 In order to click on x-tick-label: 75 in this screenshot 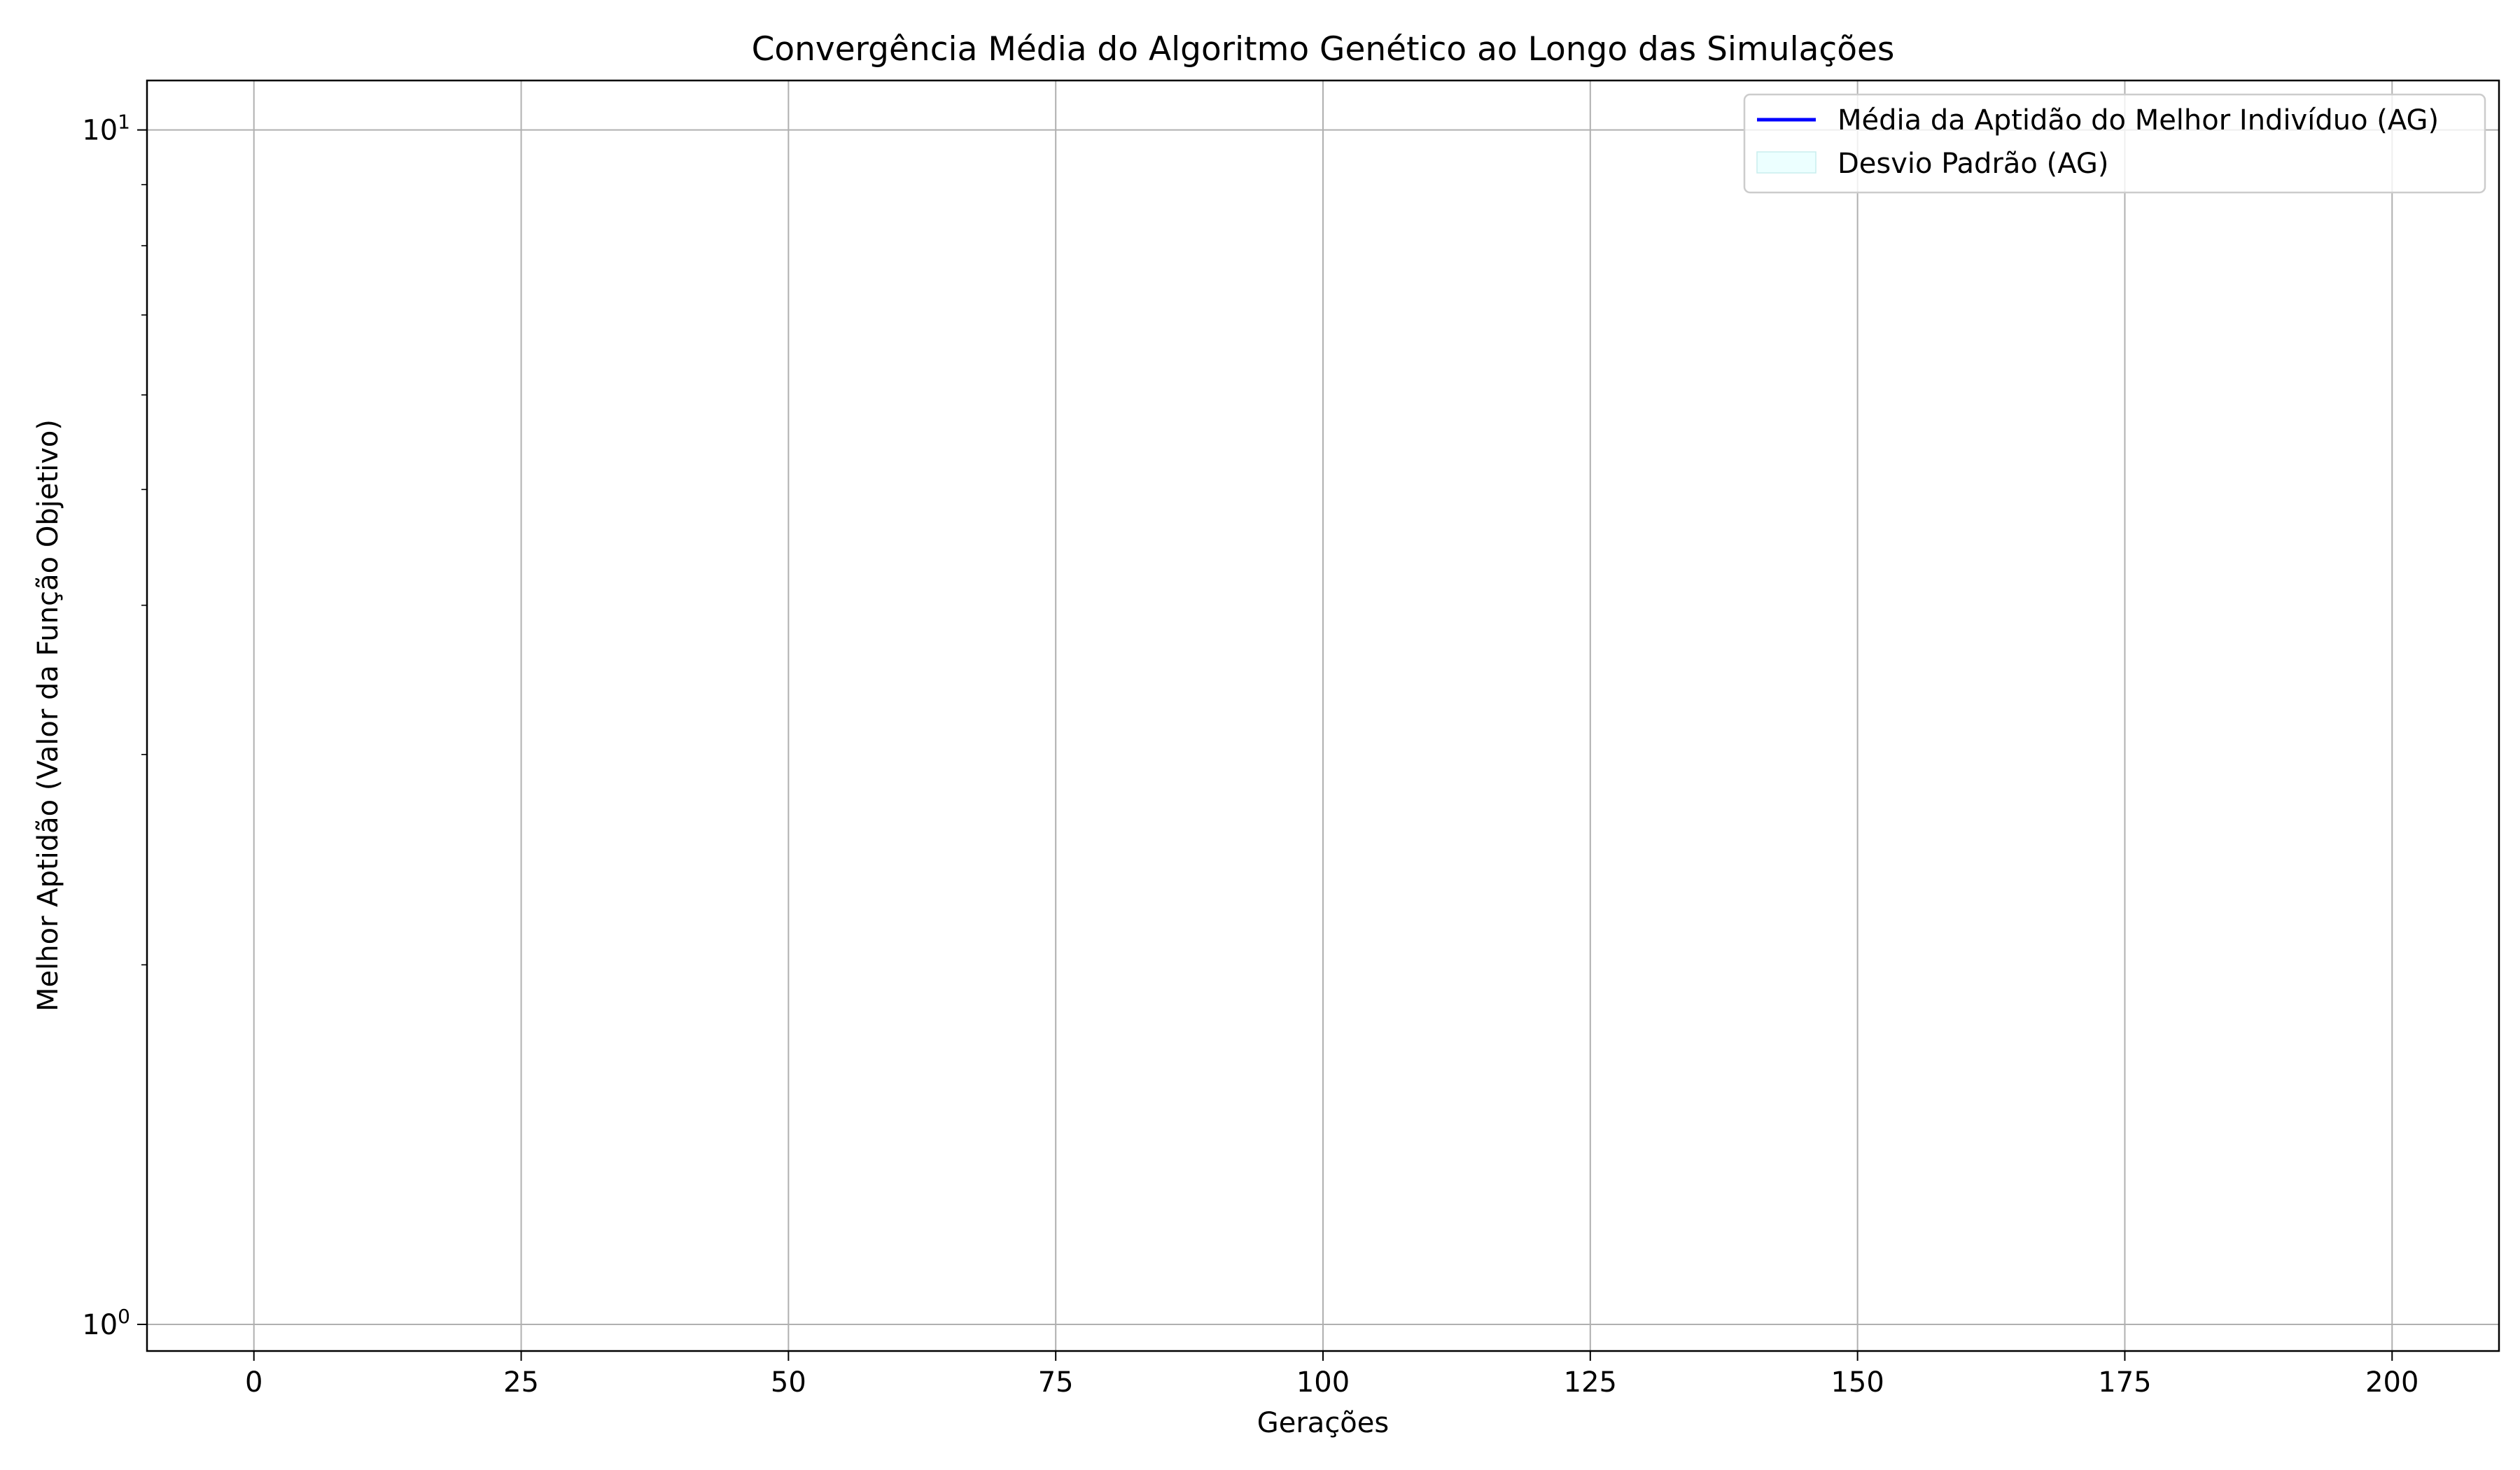, I will do `click(1056, 1382)`.